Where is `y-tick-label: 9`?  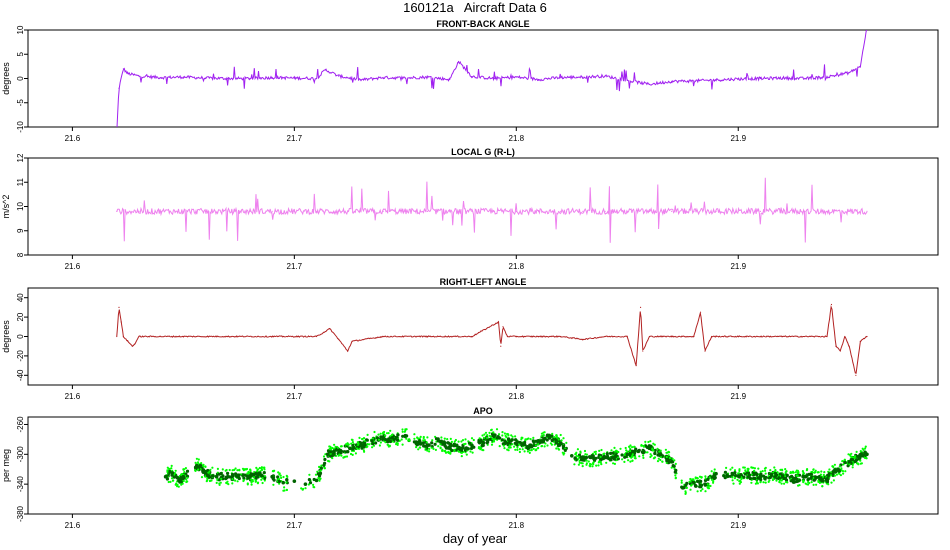 y-tick-label: 9 is located at coordinates (20, 230).